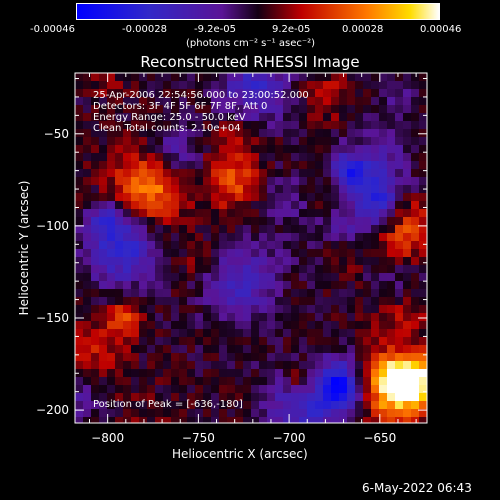 This screenshot has width=500, height=500. Describe the element at coordinates (52, 29) in the screenshot. I see `colorbar-tick-label: -0.00046` at that location.